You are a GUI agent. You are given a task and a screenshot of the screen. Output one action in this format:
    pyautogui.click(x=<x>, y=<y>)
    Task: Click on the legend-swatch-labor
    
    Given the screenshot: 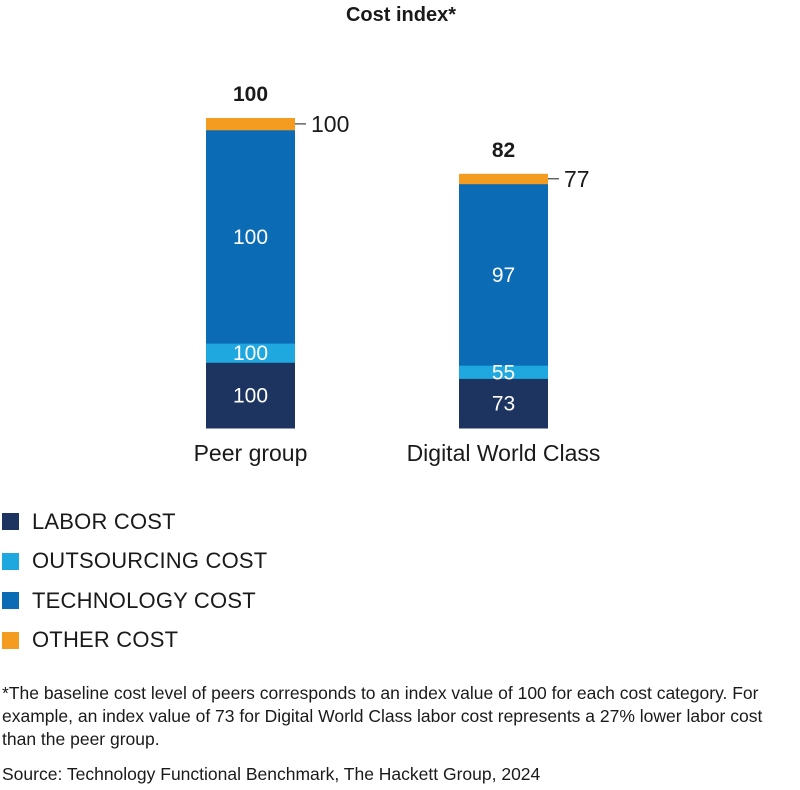 What is the action you would take?
    pyautogui.click(x=10, y=522)
    